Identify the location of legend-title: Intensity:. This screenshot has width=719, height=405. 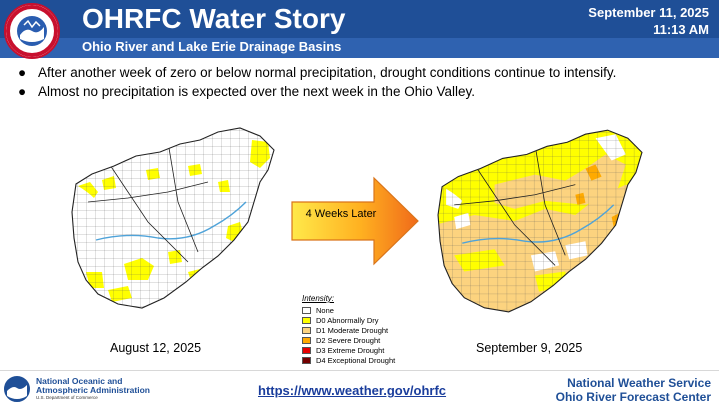
(318, 298).